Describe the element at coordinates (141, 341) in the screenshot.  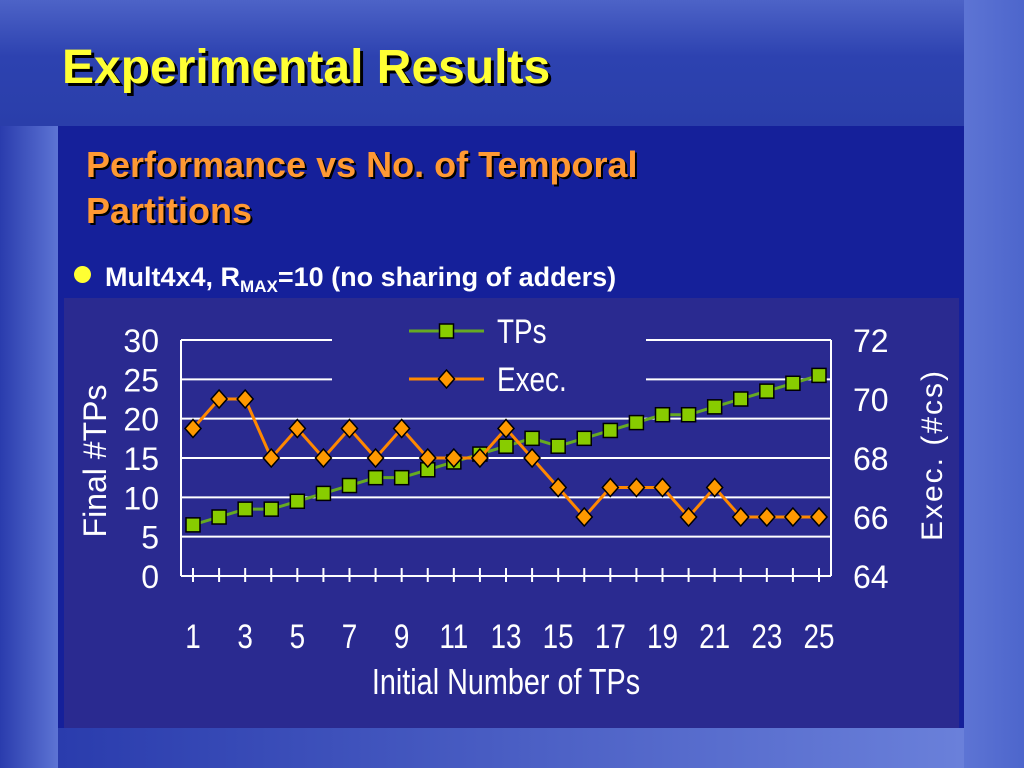
I see `y-tick-label: 30` at that location.